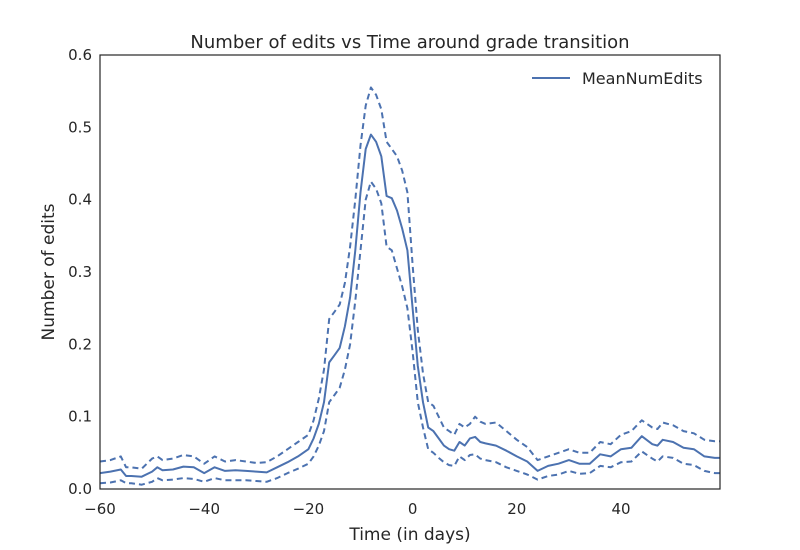 This screenshot has width=800, height=550. Describe the element at coordinates (100, 509) in the screenshot. I see `x-tick-label: −60` at that location.